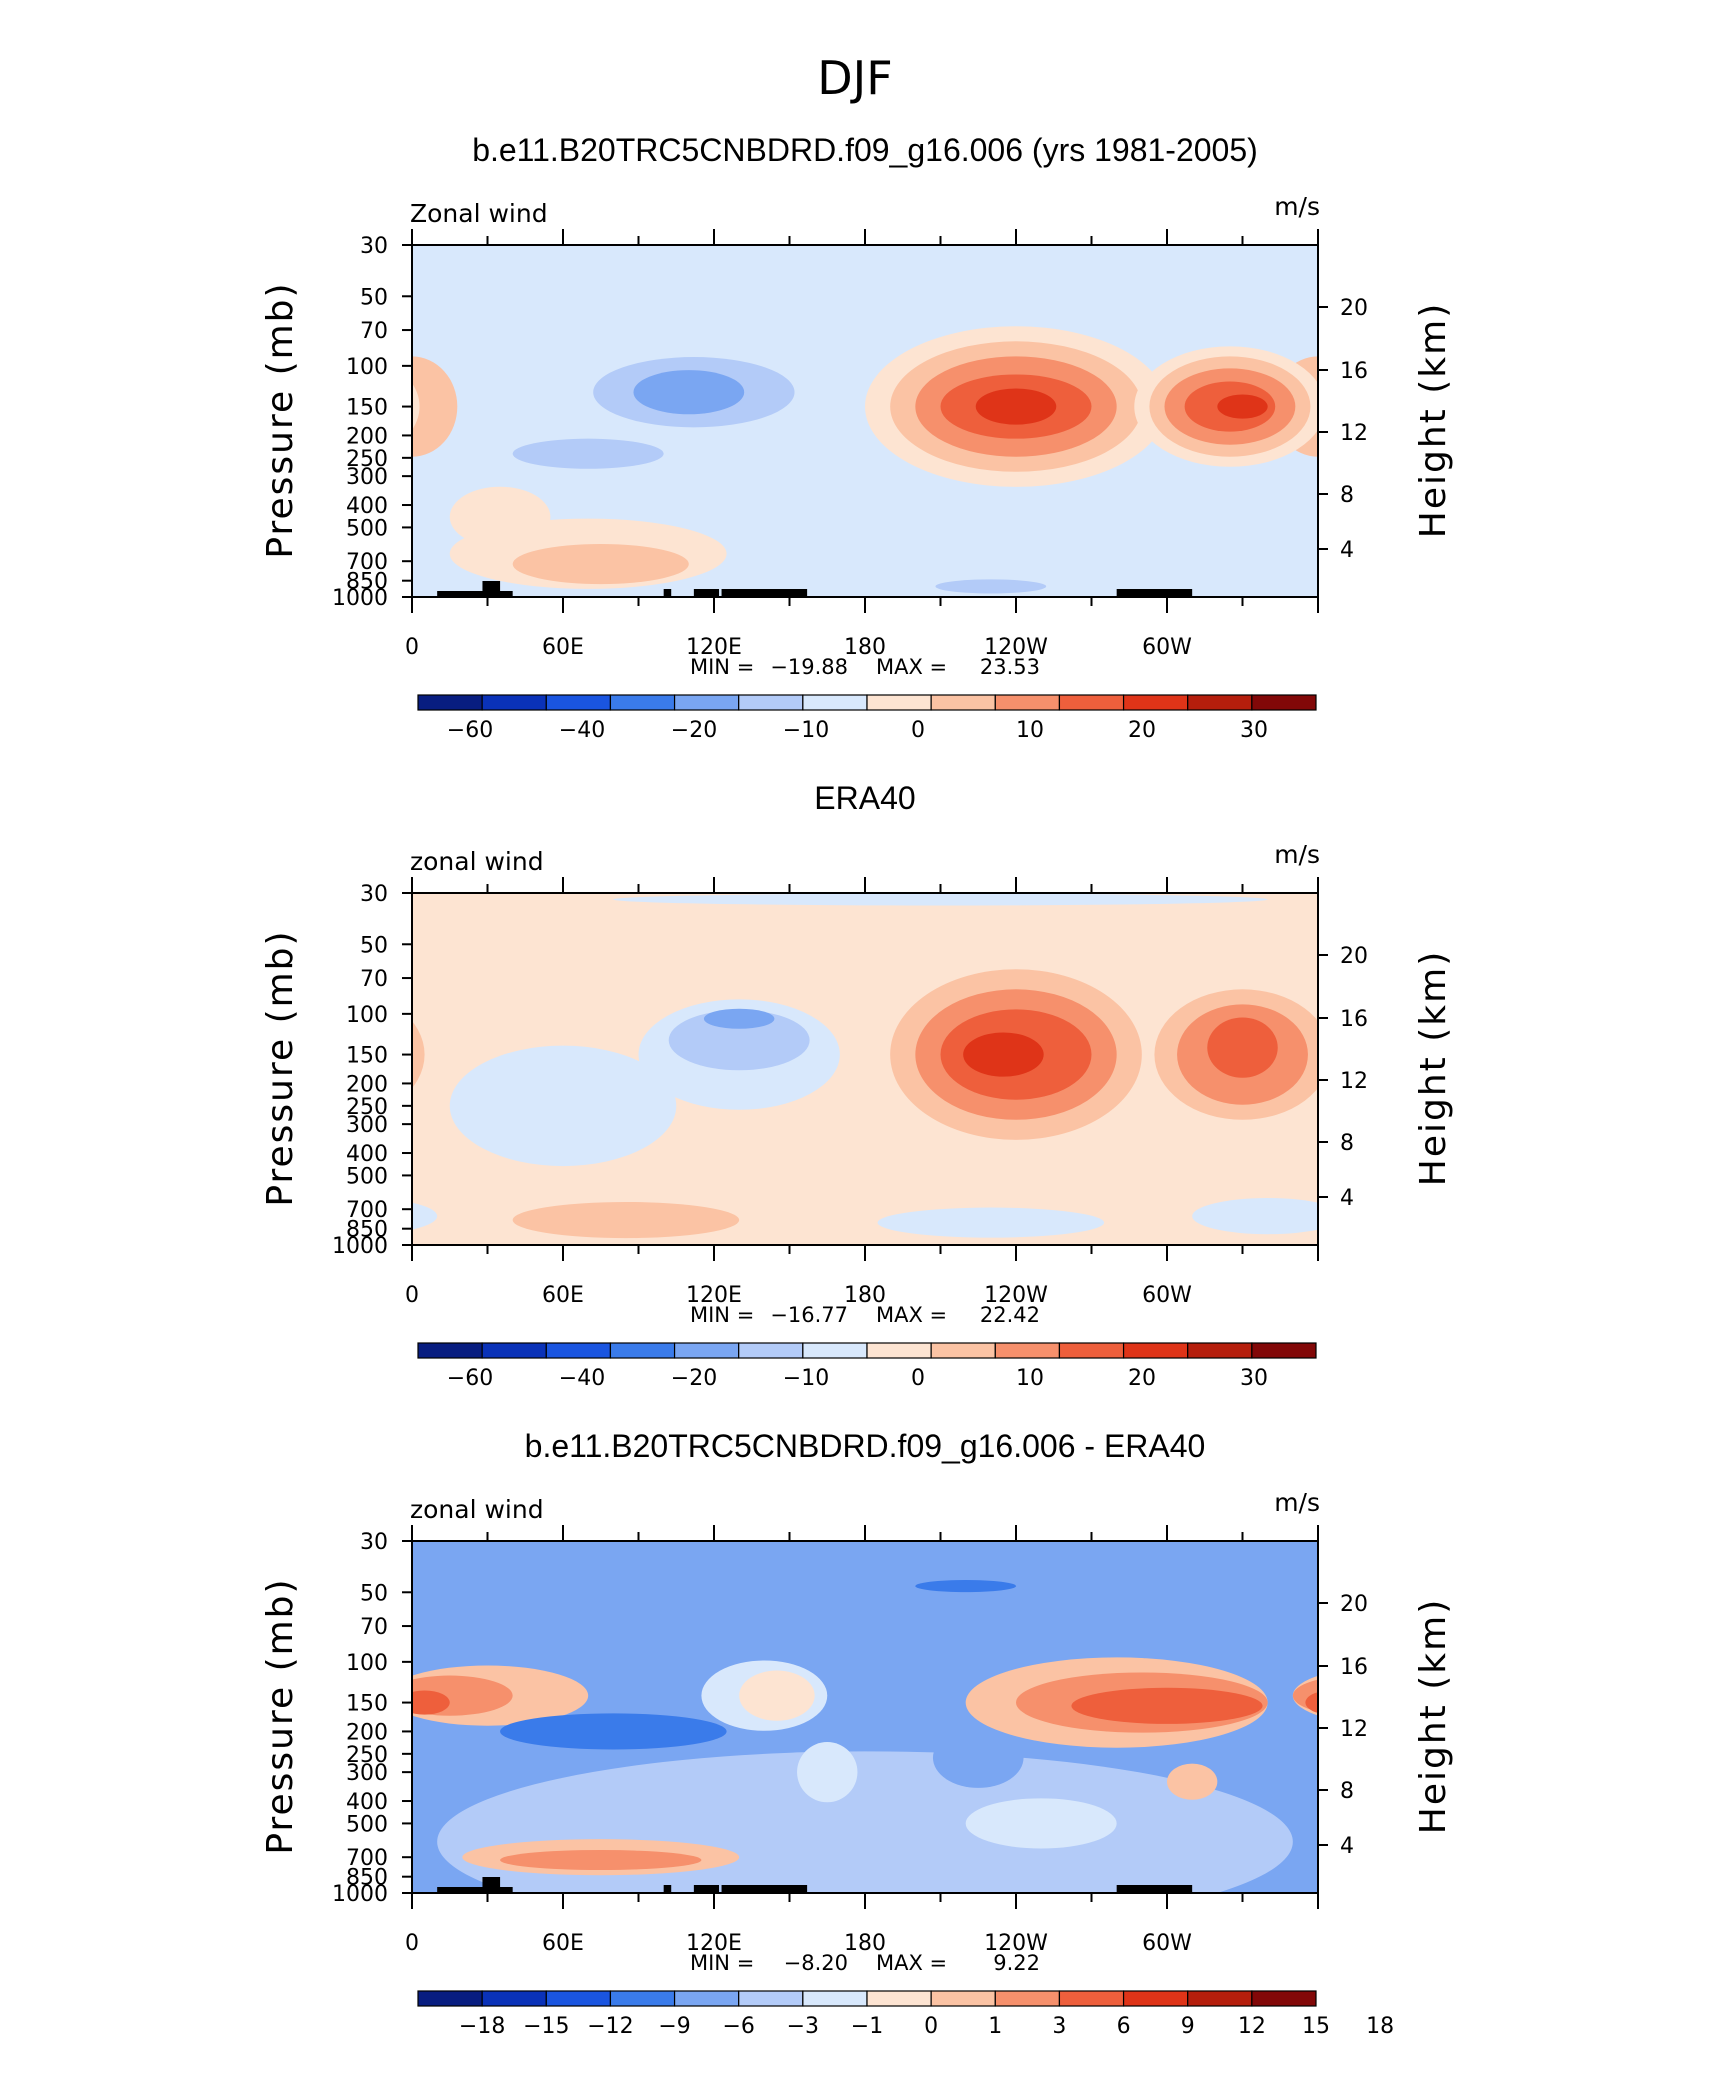 This screenshot has width=1710, height=2074. I want to click on colorbar-label: 15, so click(1316, 2026).